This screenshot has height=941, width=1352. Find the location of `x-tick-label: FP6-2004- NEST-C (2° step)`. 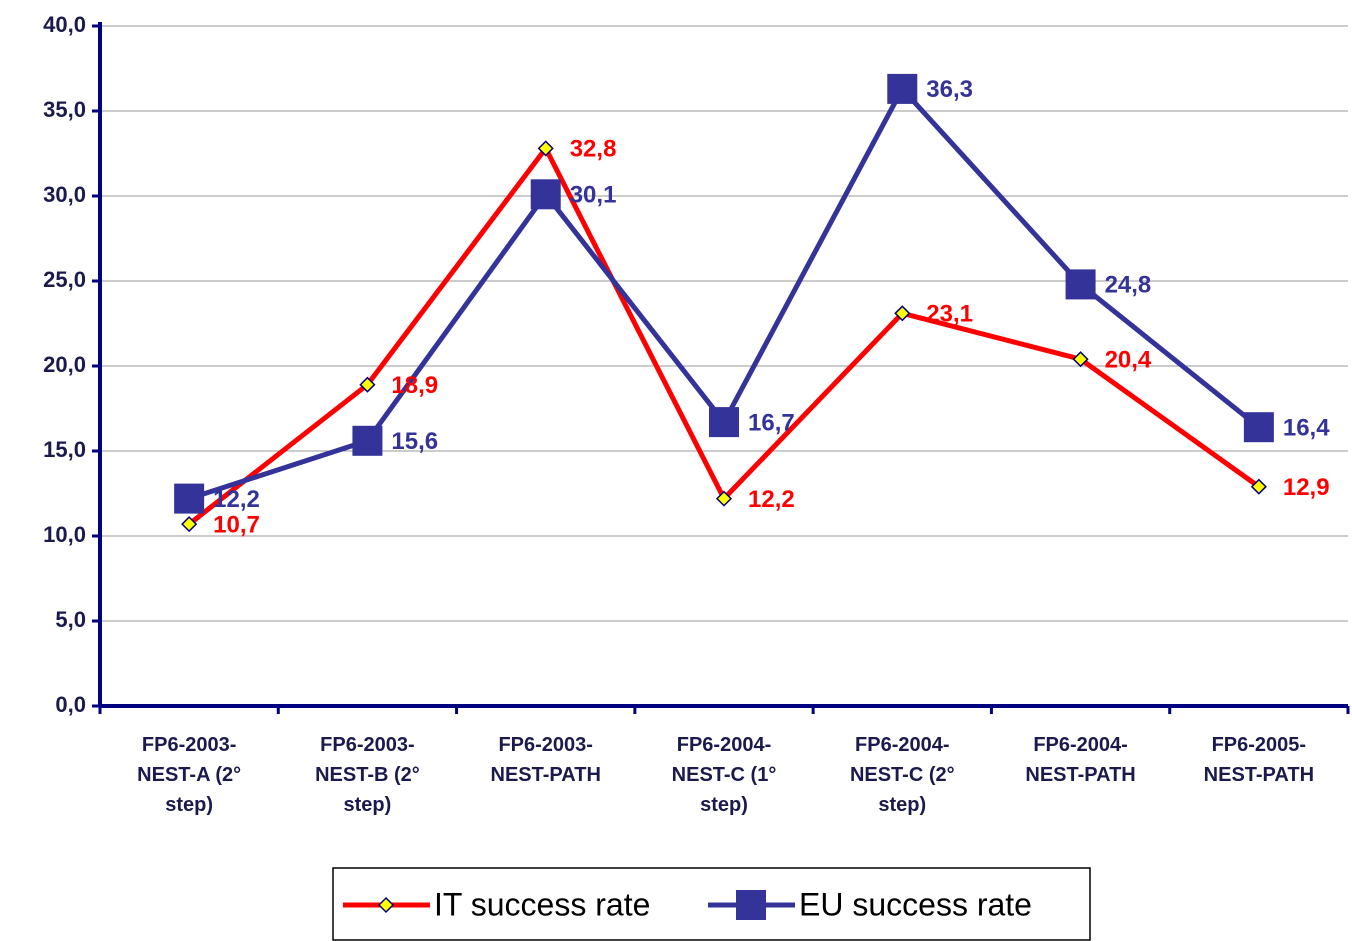

x-tick-label: FP6-2004- NEST-C (2° step) is located at coordinates (902, 775).